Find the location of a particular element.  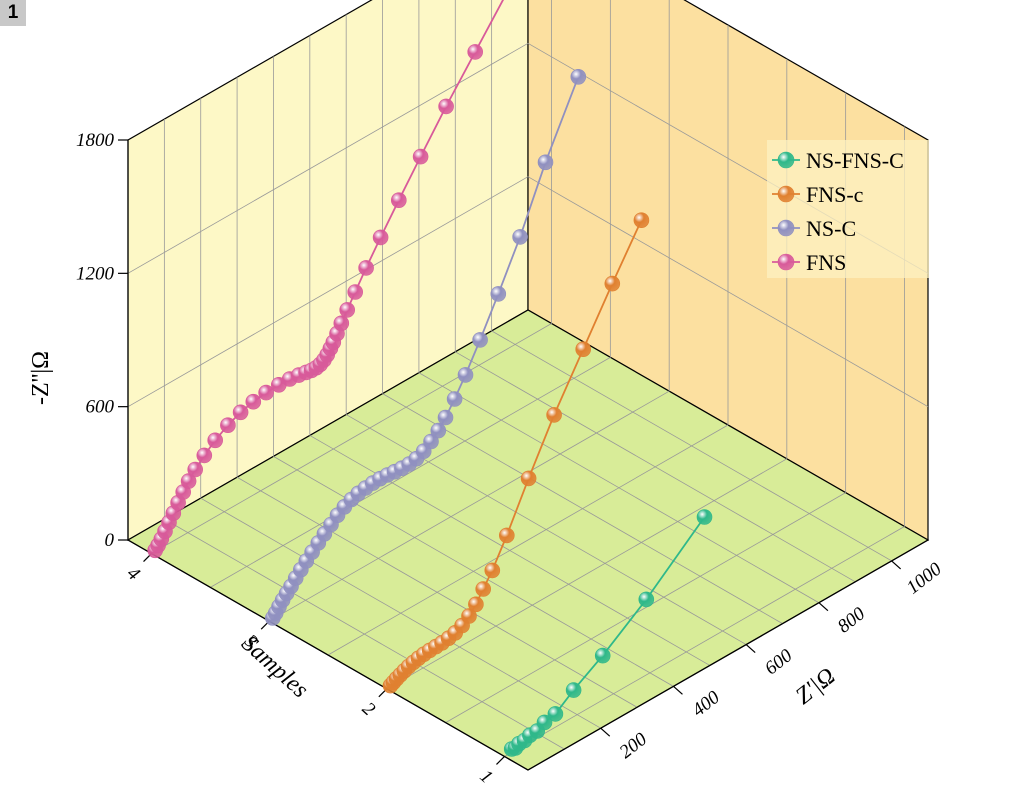

legend-item: NS-C is located at coordinates (814, 228).